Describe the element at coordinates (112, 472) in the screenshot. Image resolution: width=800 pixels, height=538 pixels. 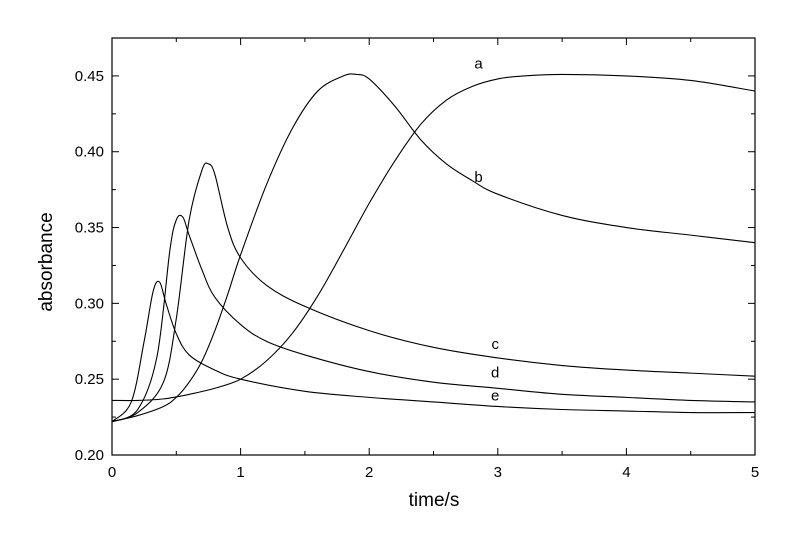
I see `x-tick-label: 0` at that location.